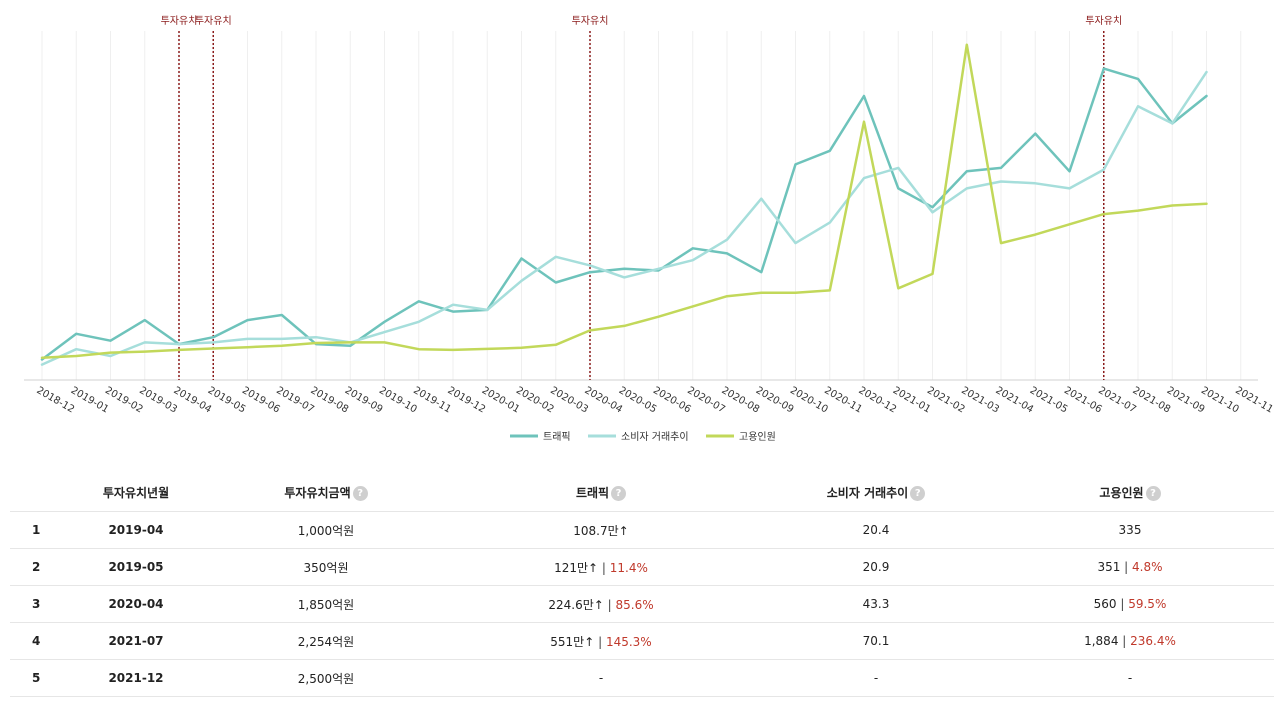 This screenshot has height=708, width=1280. I want to click on row-date: 2019-04, so click(136, 530).